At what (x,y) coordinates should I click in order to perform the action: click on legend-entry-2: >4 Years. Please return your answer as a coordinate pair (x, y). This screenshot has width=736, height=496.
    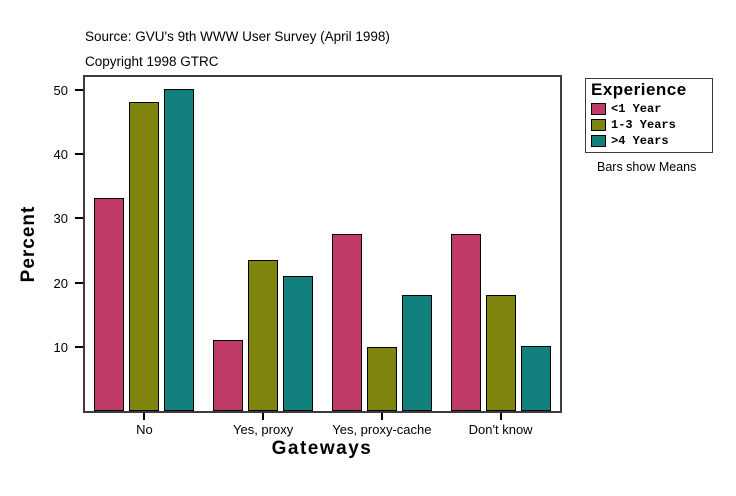
    Looking at the image, I should click on (649, 141).